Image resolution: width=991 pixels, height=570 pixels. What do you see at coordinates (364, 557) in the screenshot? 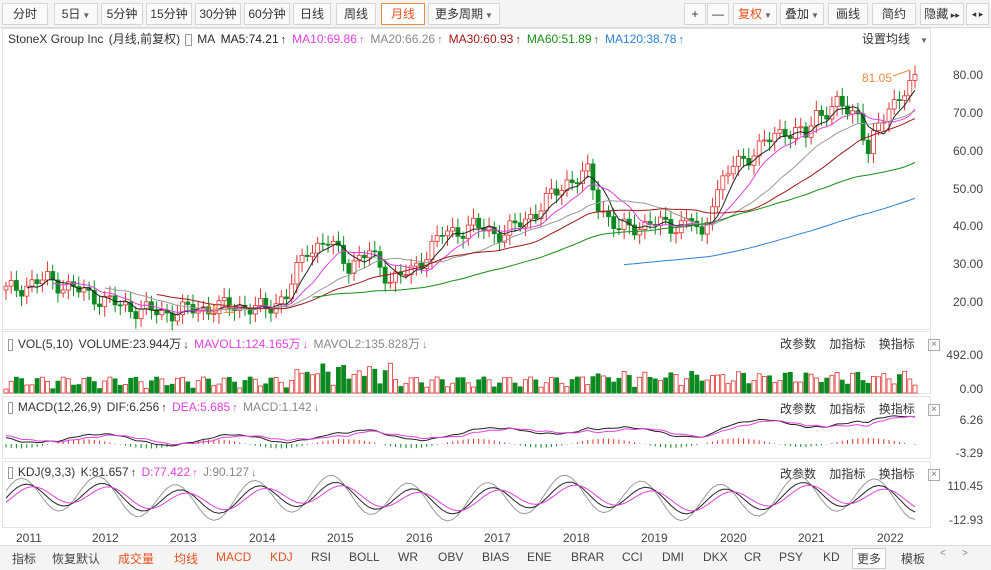
I see `tab-boll: BOLL` at bounding box center [364, 557].